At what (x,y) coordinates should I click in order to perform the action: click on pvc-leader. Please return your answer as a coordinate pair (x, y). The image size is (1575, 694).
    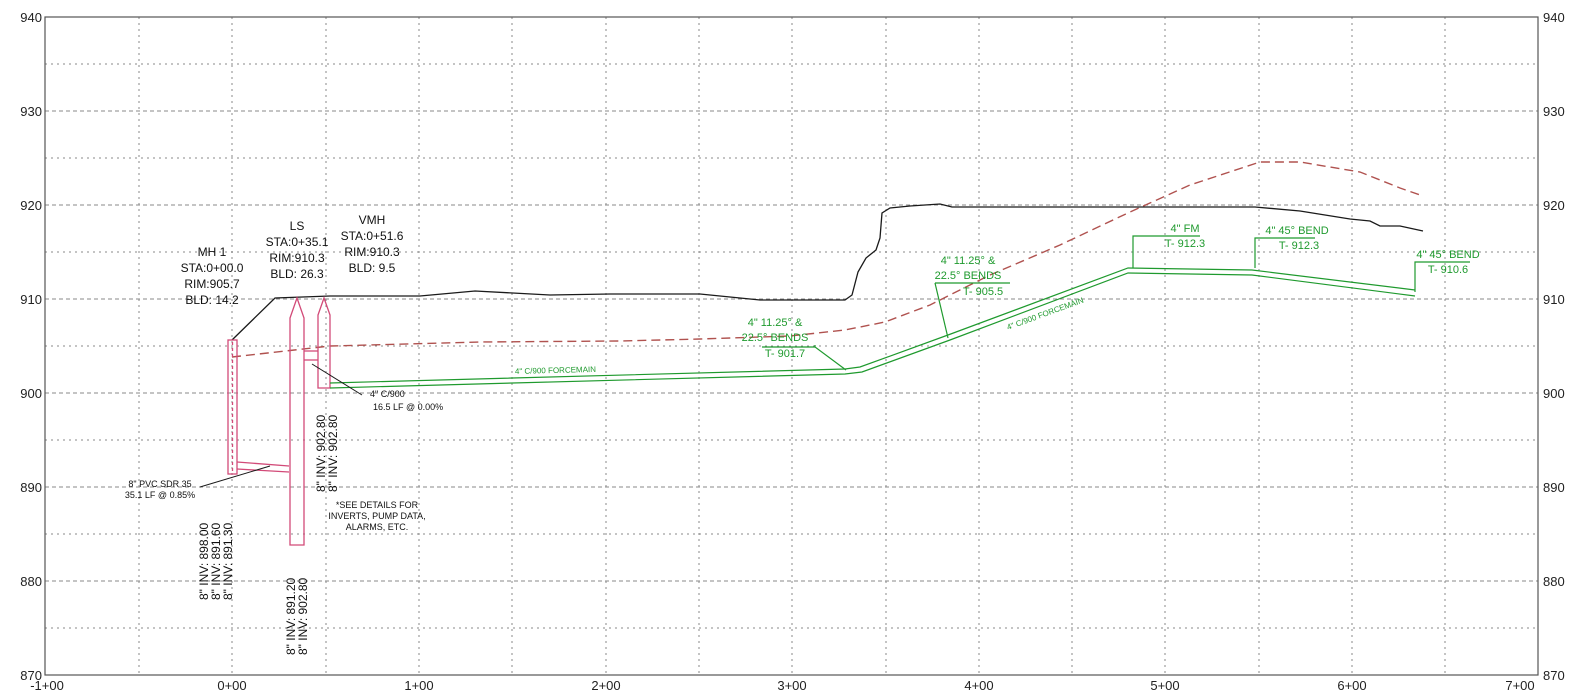
    Looking at the image, I should click on (235, 476).